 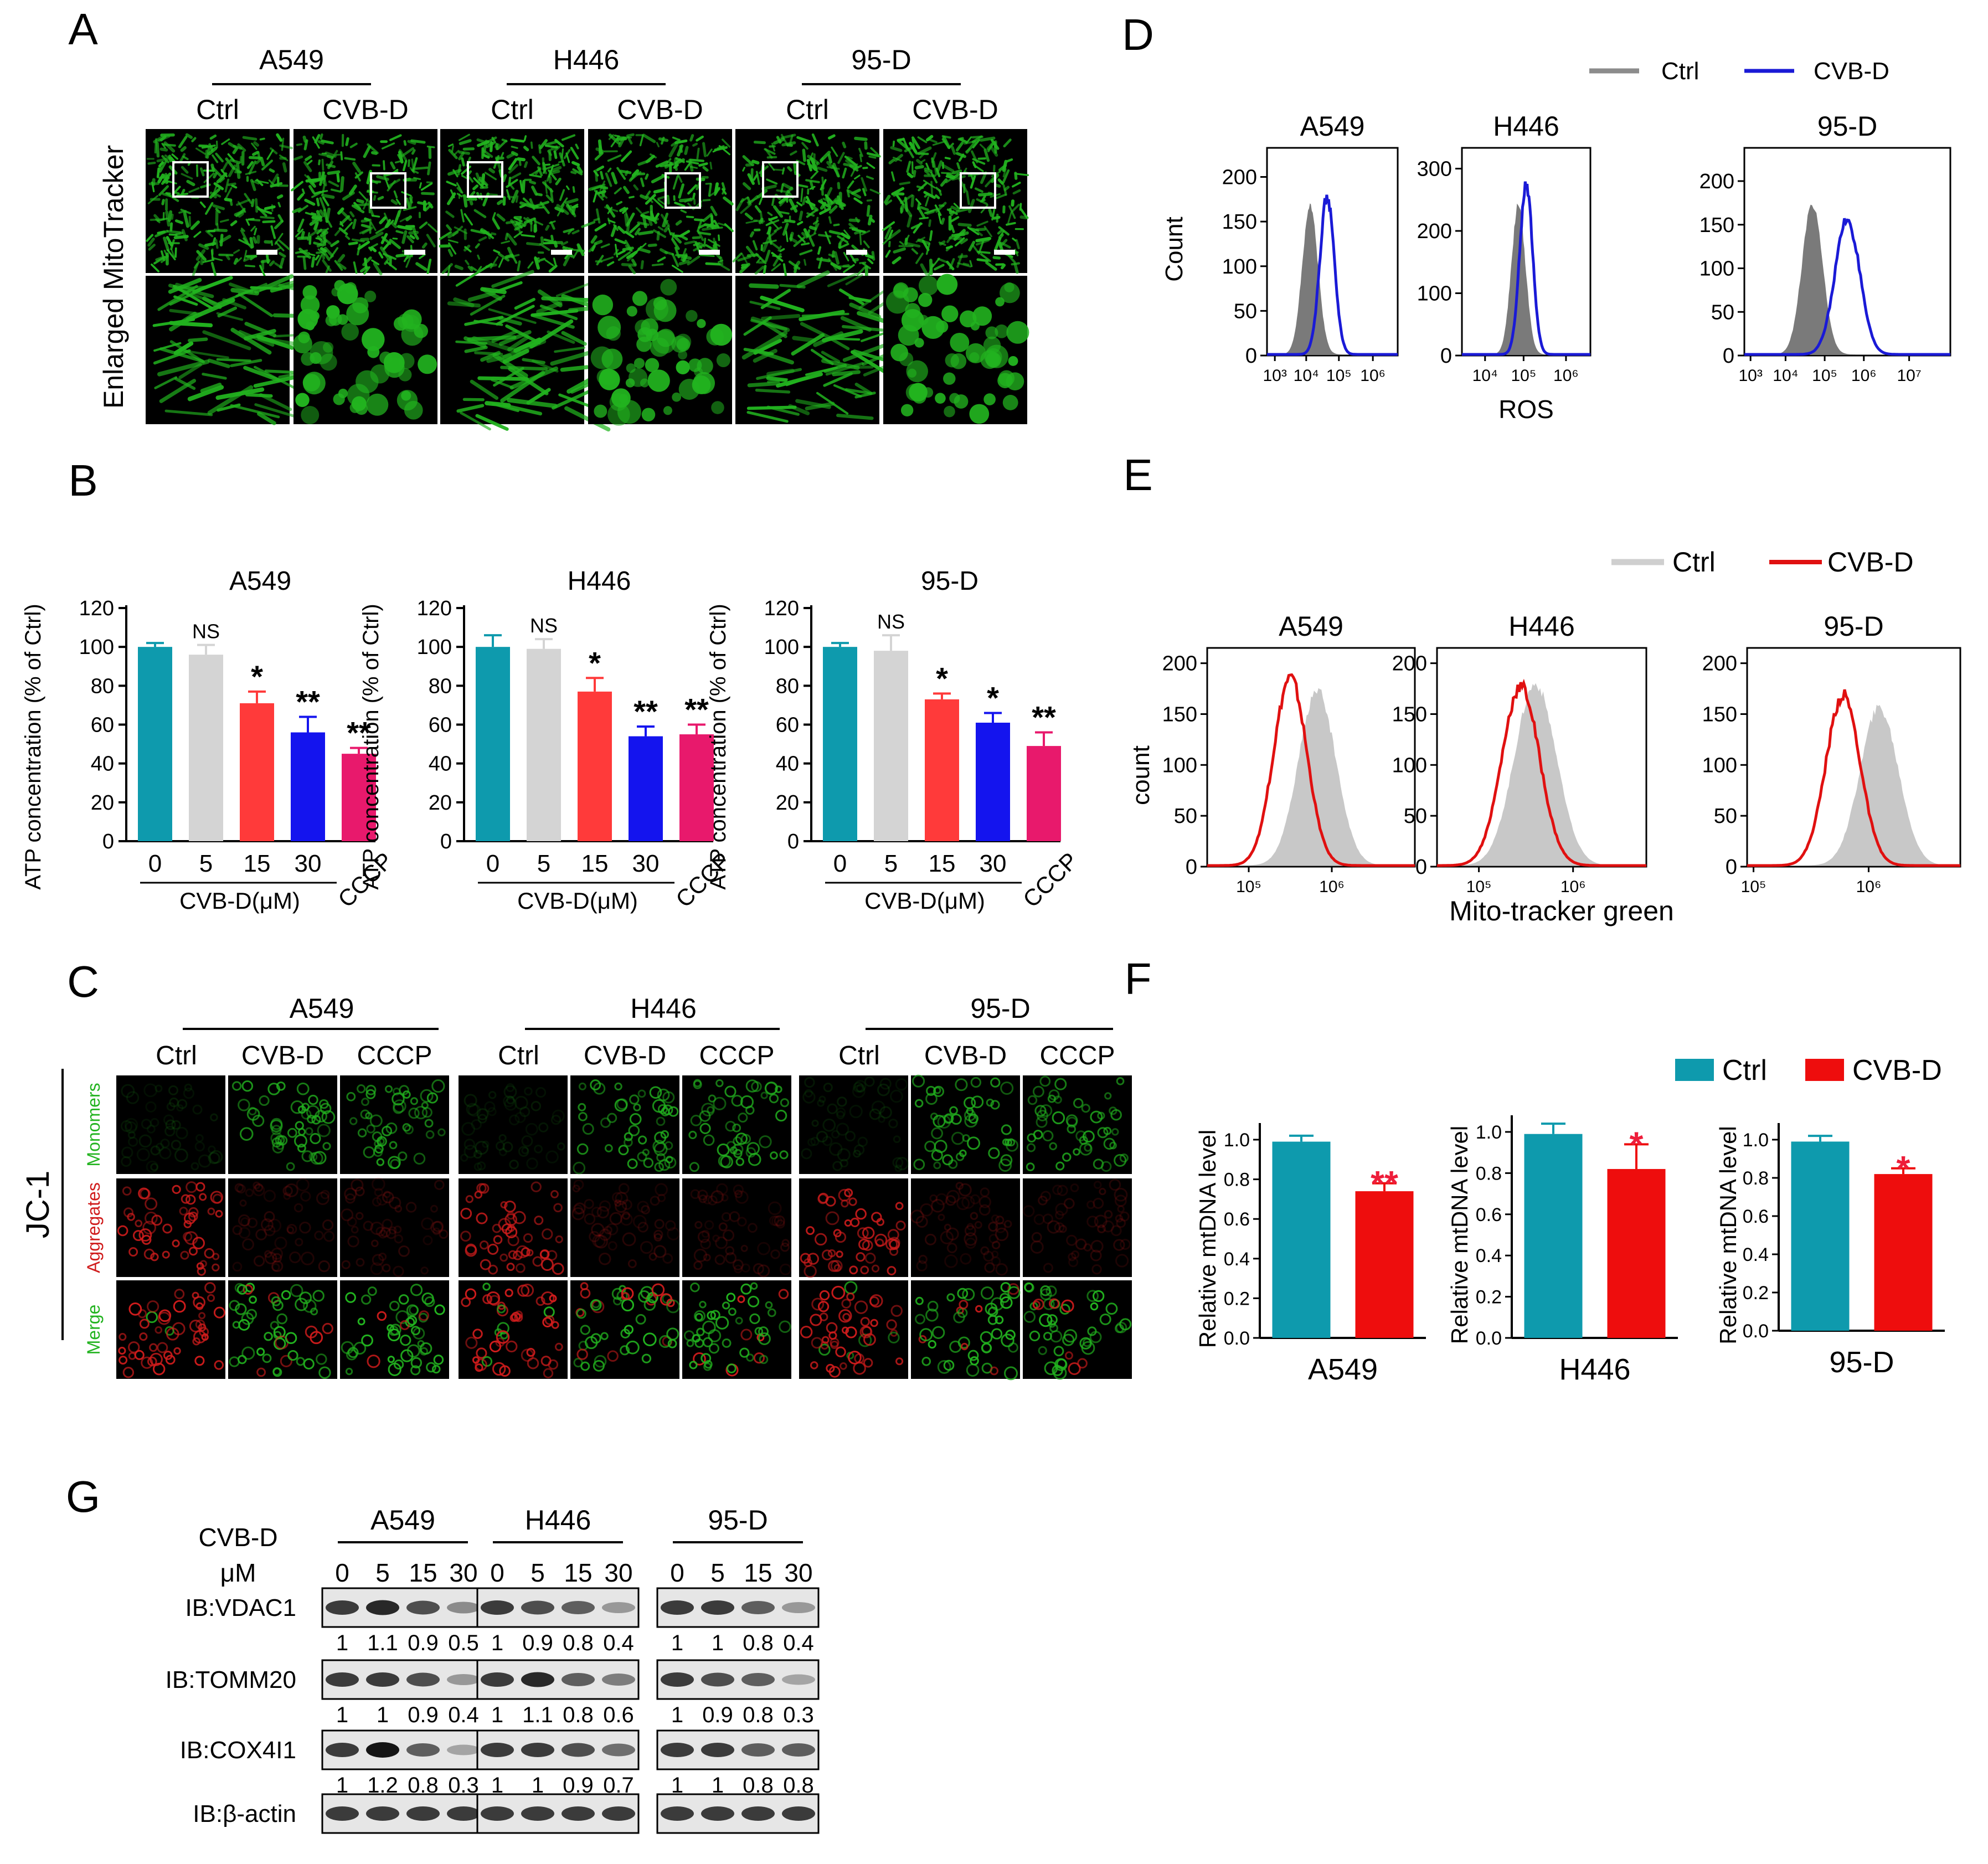 What do you see at coordinates (415, 252) in the screenshot?
I see `scale-bar` at bounding box center [415, 252].